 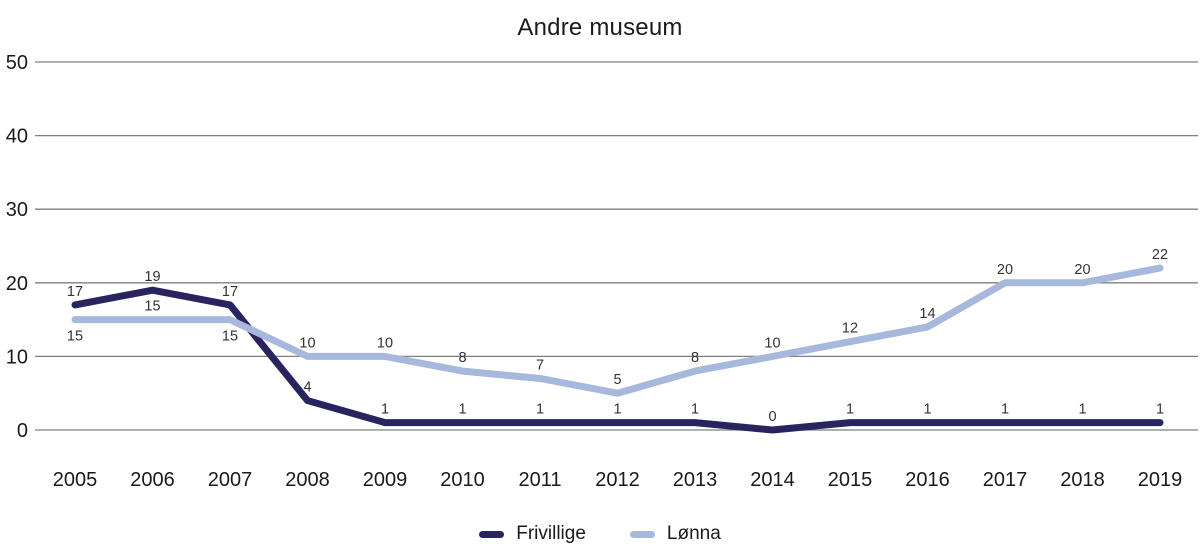 What do you see at coordinates (927, 314) in the screenshot?
I see `data-label: 14` at bounding box center [927, 314].